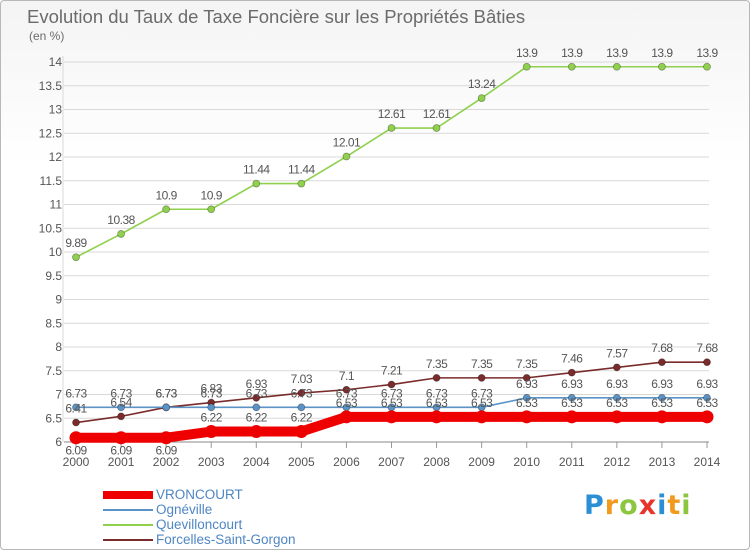 The width and height of the screenshot is (750, 550). I want to click on data-label-3: 6.41, so click(76, 409).